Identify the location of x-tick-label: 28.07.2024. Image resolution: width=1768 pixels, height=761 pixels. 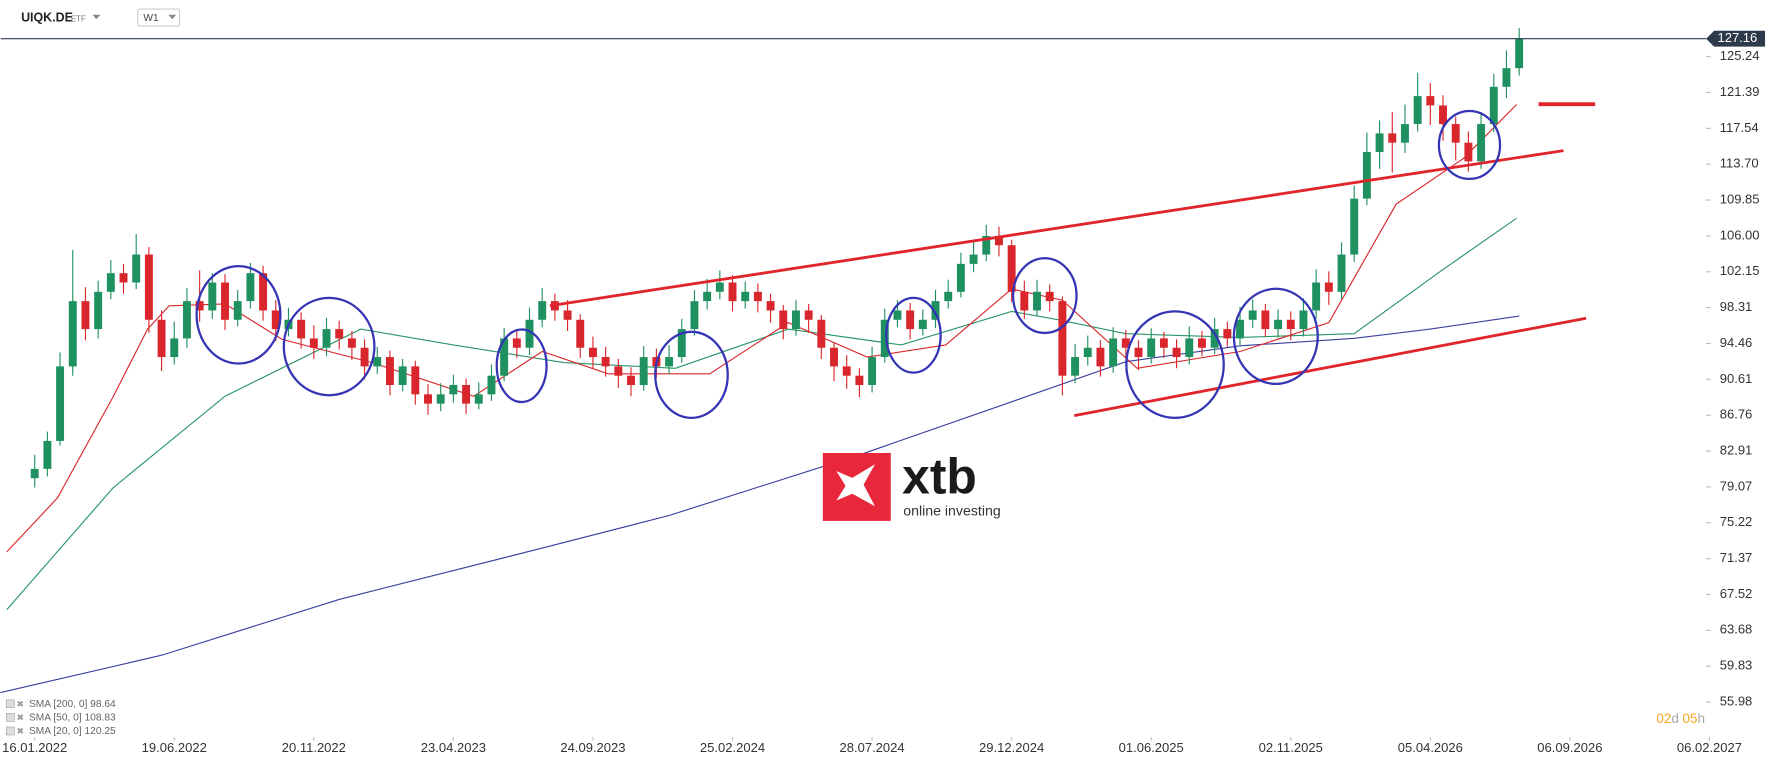
(871, 747).